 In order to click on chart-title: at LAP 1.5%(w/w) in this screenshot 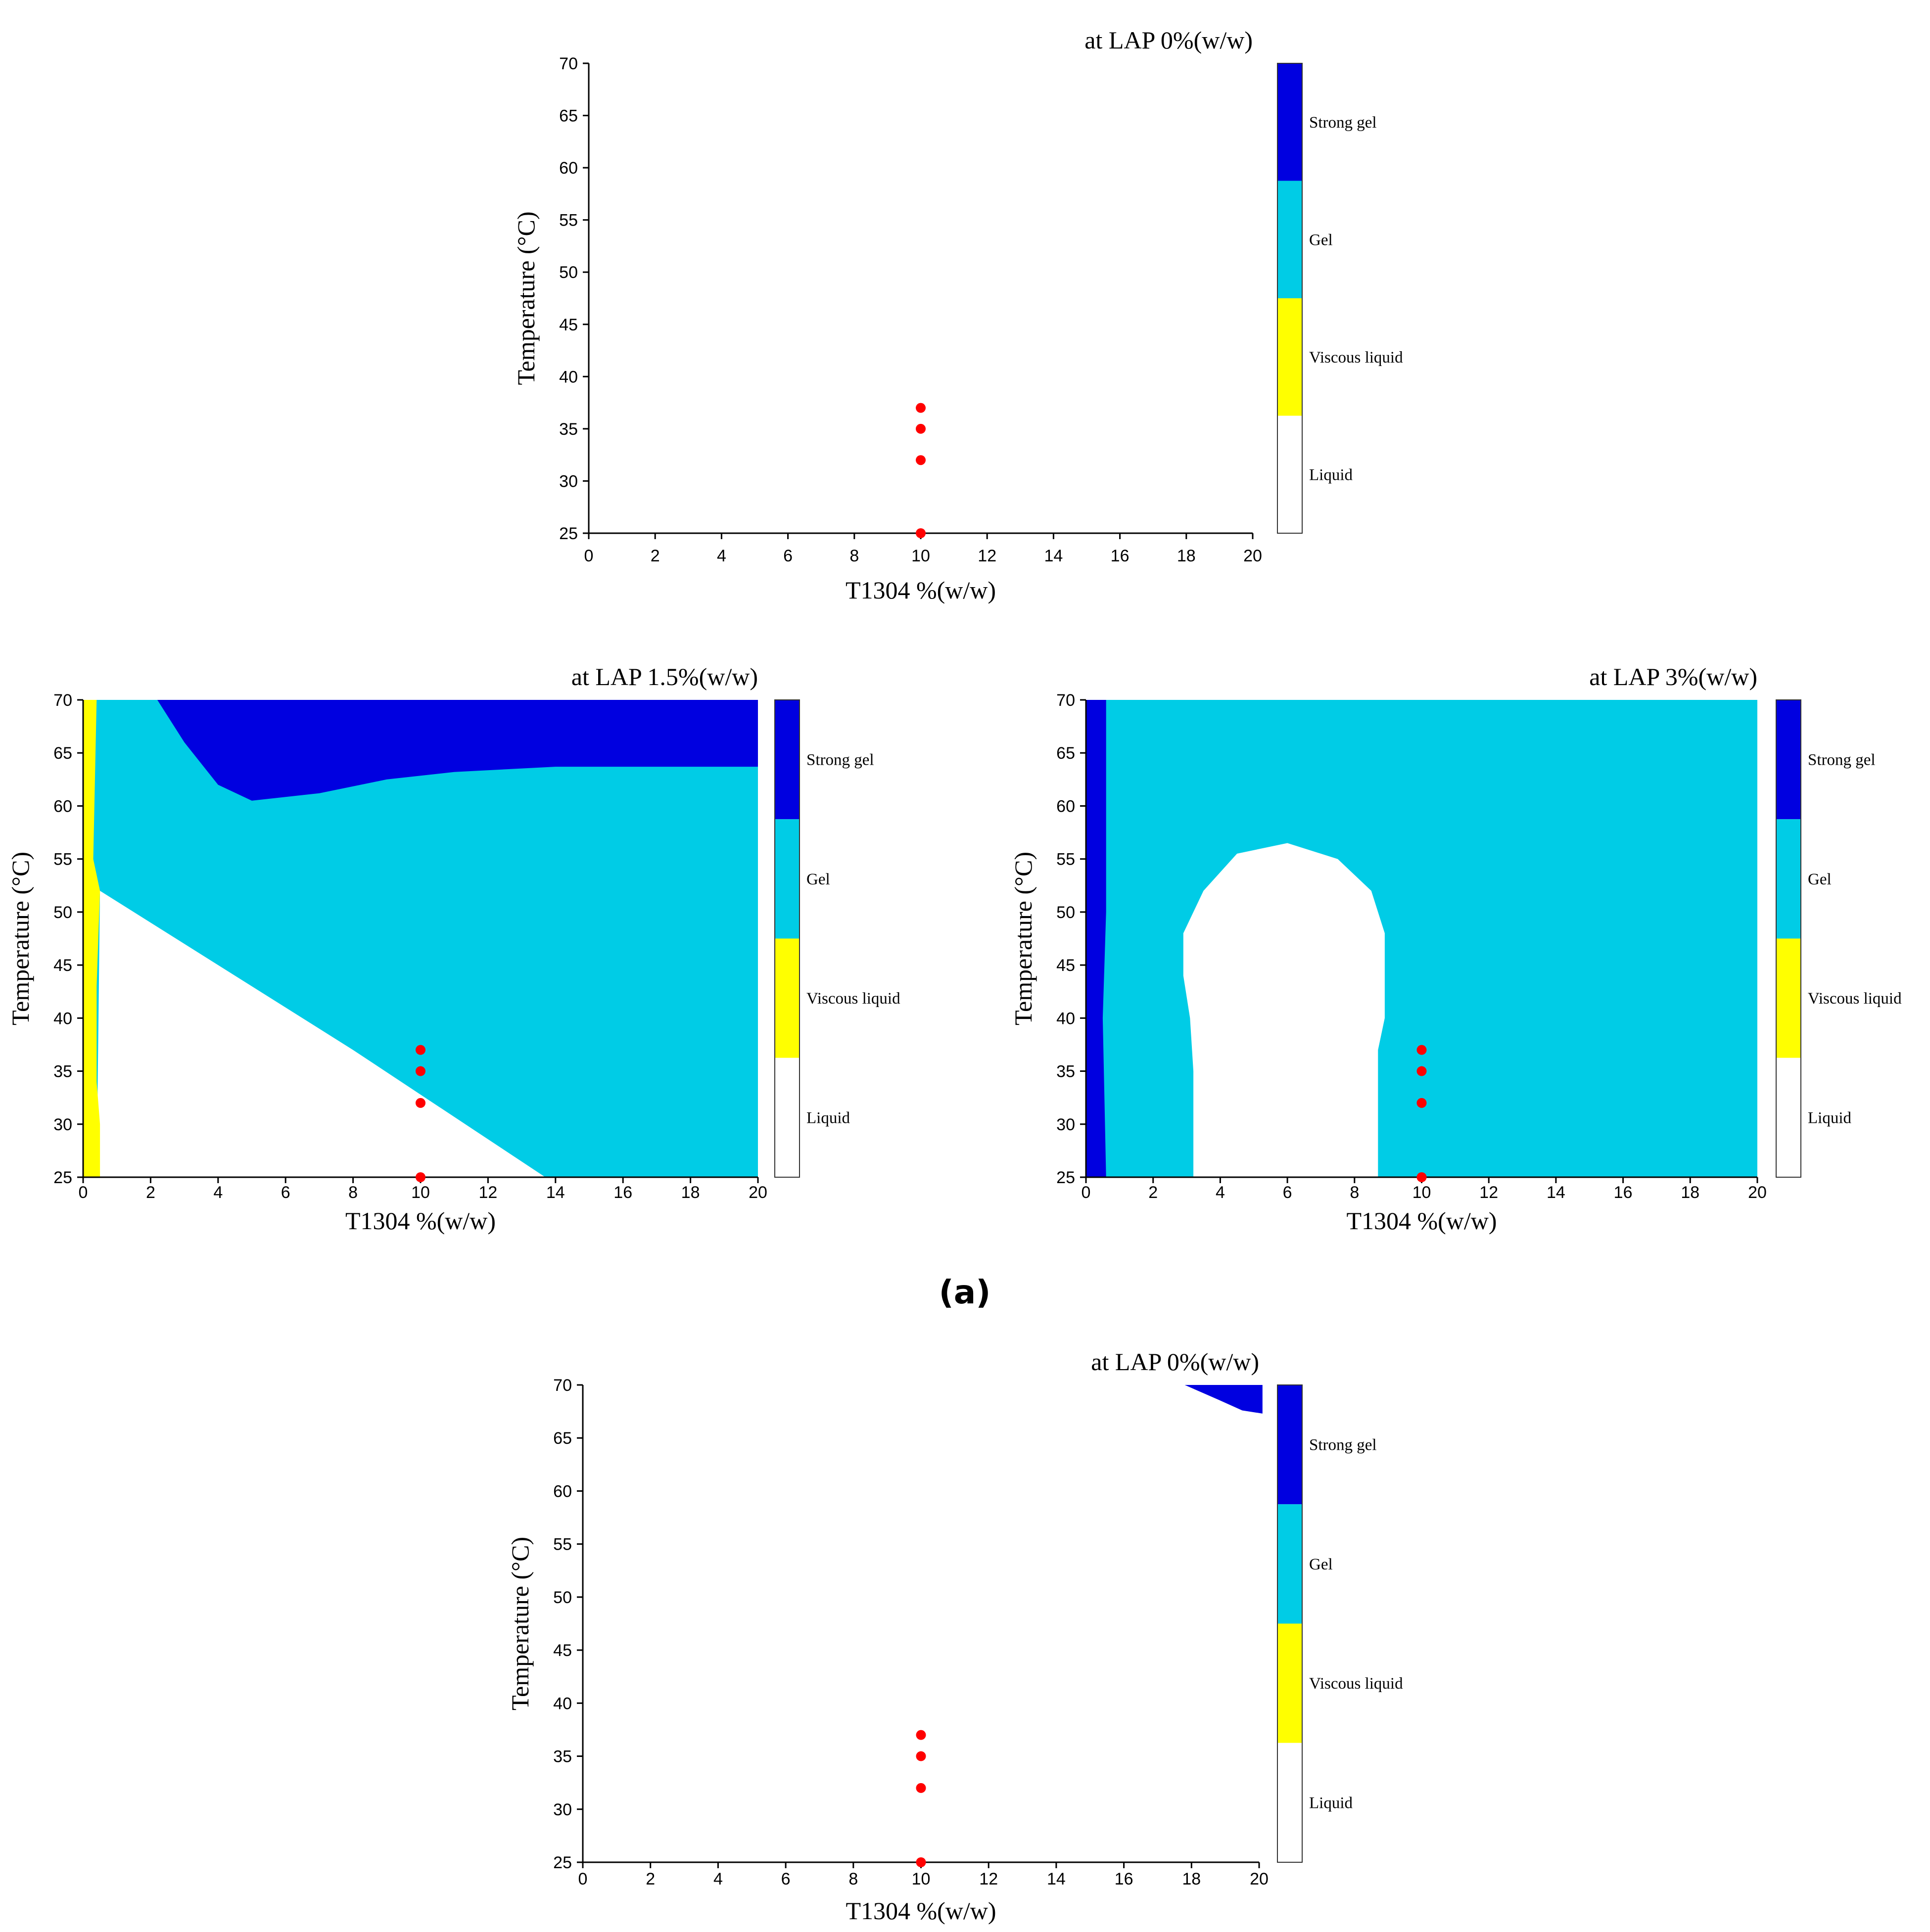, I will do `click(664, 676)`.